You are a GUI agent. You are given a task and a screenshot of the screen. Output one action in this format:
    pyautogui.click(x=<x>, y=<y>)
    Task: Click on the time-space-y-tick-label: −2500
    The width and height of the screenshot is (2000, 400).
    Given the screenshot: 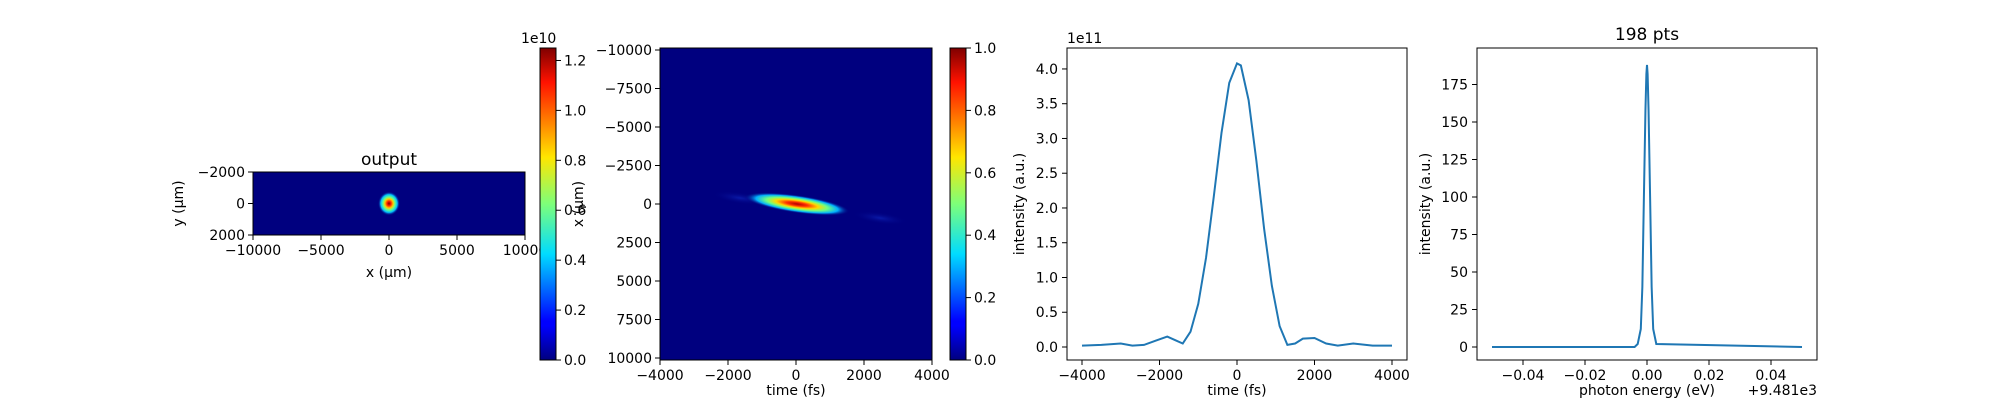 What is the action you would take?
    pyautogui.click(x=628, y=167)
    